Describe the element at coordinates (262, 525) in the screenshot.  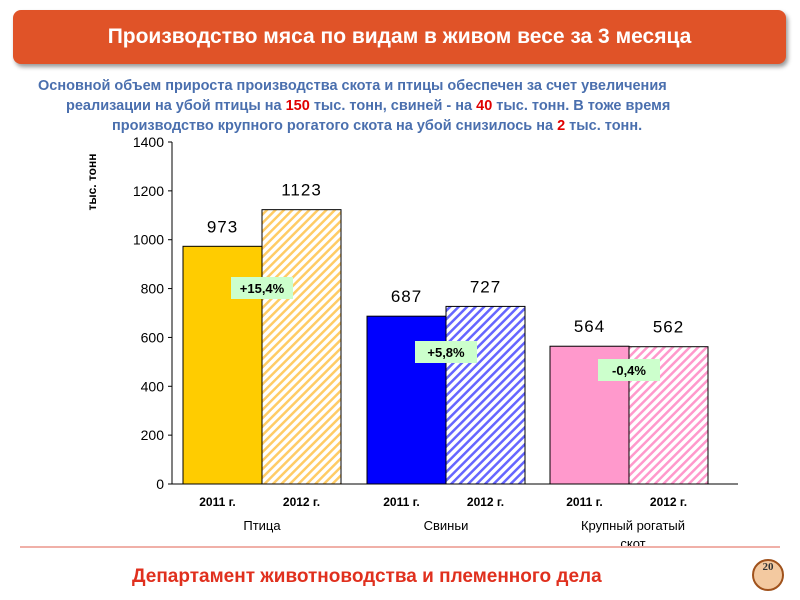
I see `category-label: Птица` at that location.